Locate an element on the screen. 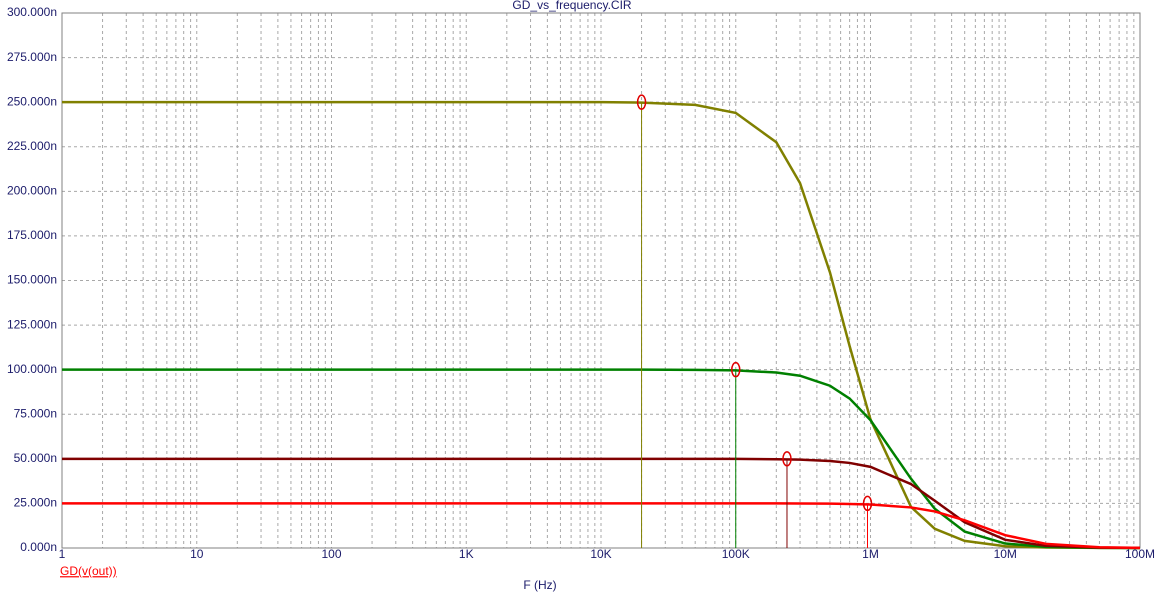  chart-title: GD_vs_frequency.CIR is located at coordinates (571, 6).